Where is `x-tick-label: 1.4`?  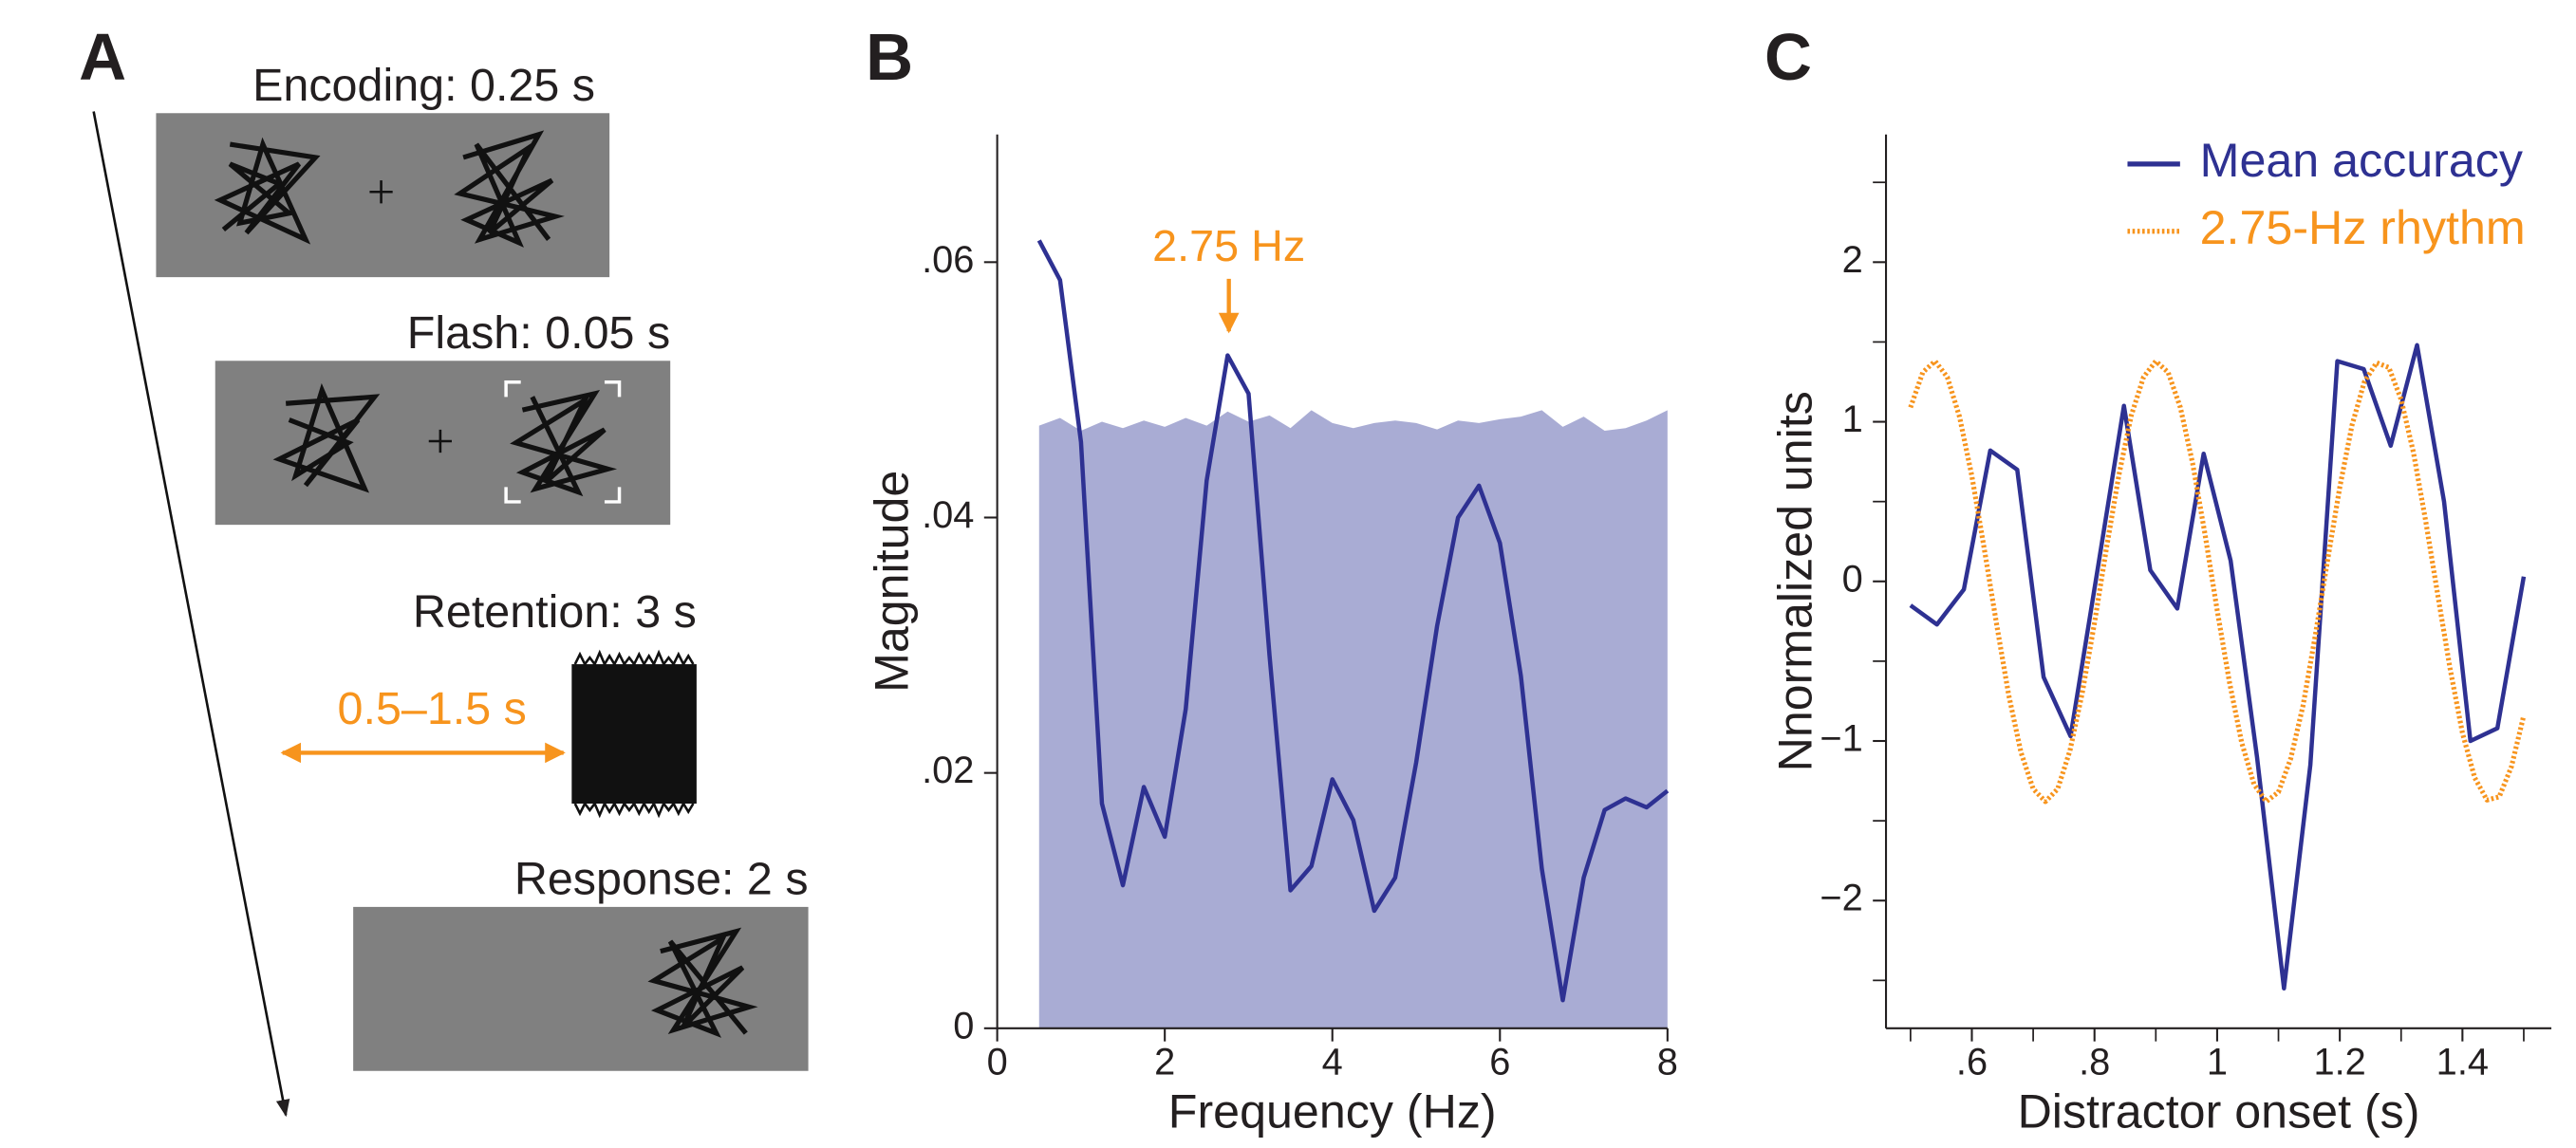 x-tick-label: 1.4 is located at coordinates (2463, 1062).